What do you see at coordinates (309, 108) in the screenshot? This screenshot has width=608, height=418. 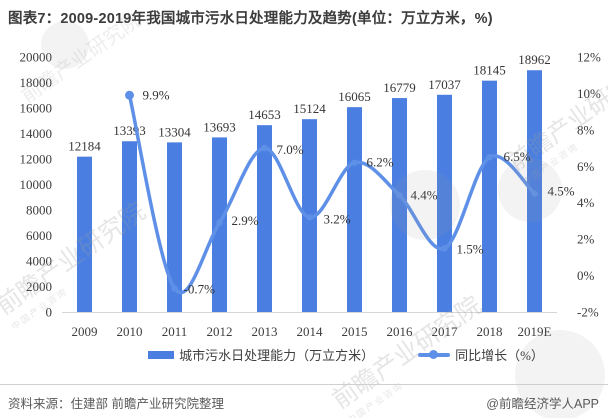 I see `bar-value-label: 15124` at bounding box center [309, 108].